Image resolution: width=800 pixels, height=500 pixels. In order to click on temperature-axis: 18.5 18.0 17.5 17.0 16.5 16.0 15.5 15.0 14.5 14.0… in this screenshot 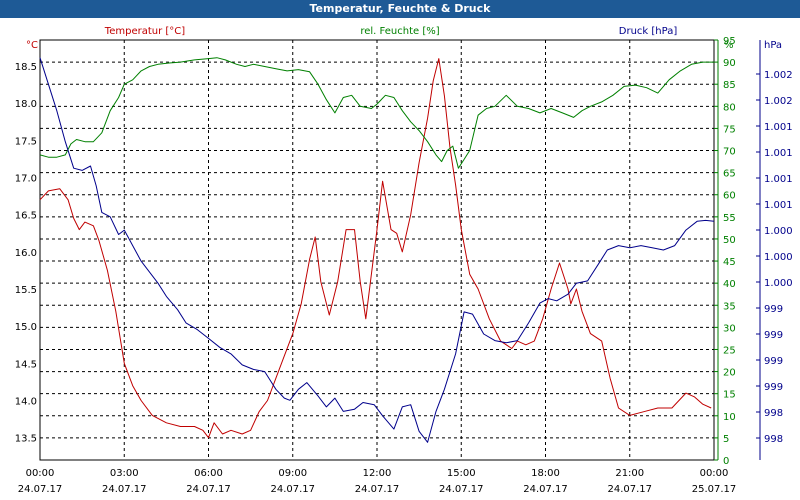, I will do `click(26, 253)`.